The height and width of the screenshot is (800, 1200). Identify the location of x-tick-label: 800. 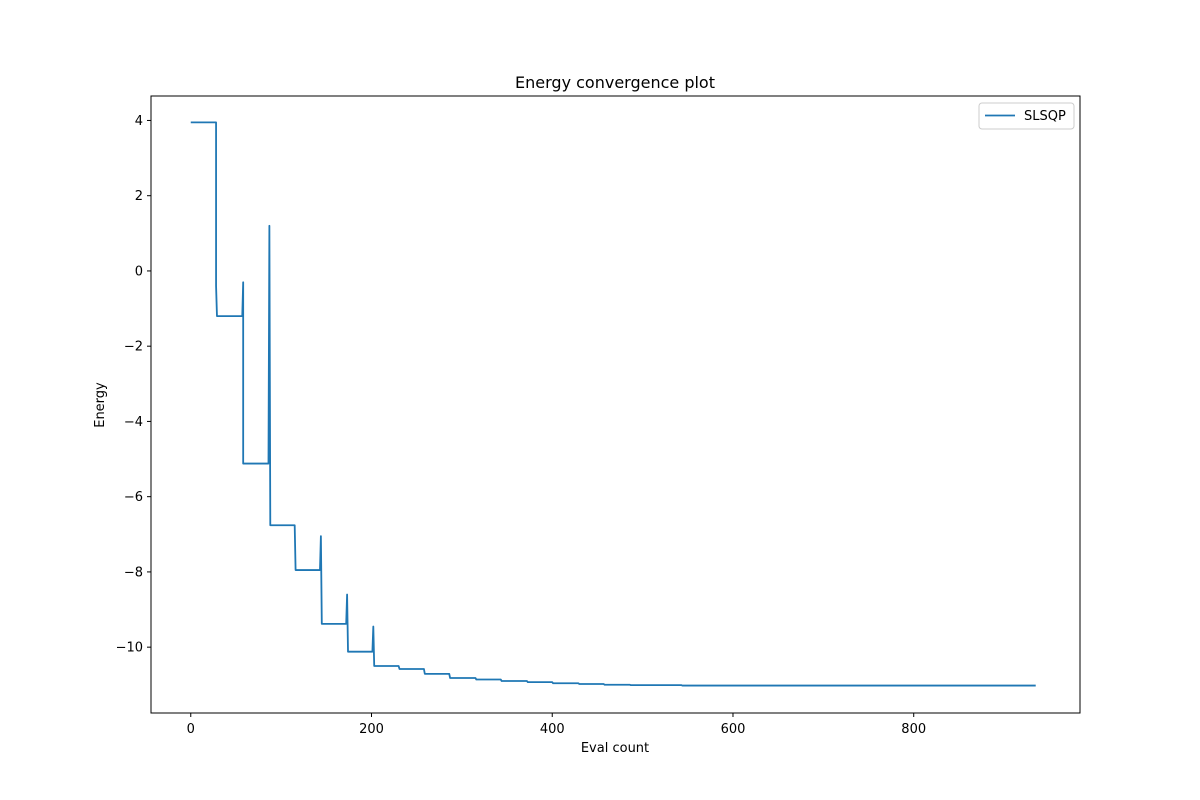
(913, 729).